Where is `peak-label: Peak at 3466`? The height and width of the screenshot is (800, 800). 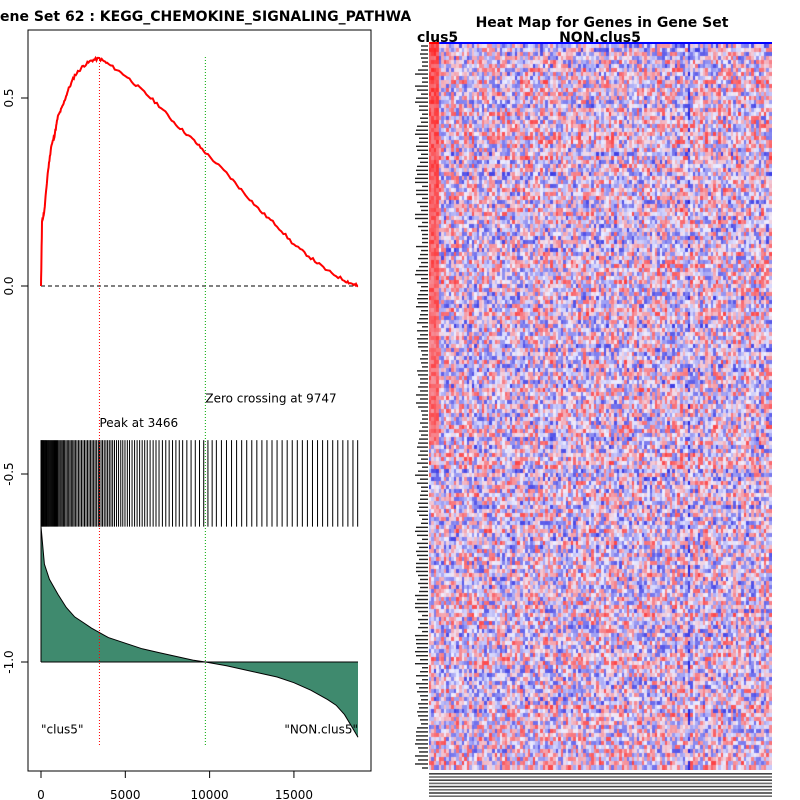
peak-label: Peak at 3466 is located at coordinates (138, 423).